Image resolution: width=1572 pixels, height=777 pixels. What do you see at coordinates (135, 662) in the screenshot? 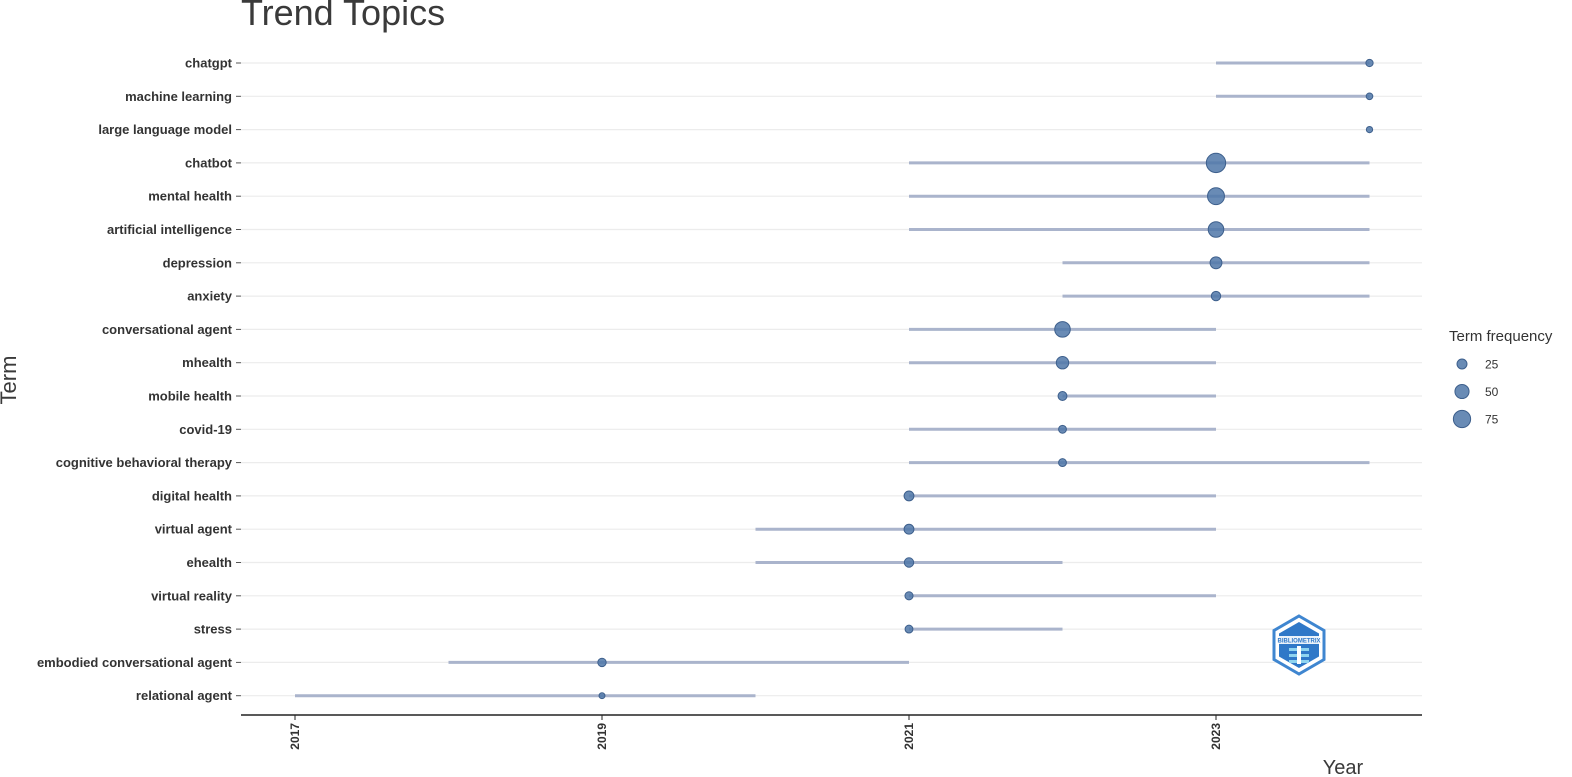
I see `term-label: embodied conversational agent` at bounding box center [135, 662].